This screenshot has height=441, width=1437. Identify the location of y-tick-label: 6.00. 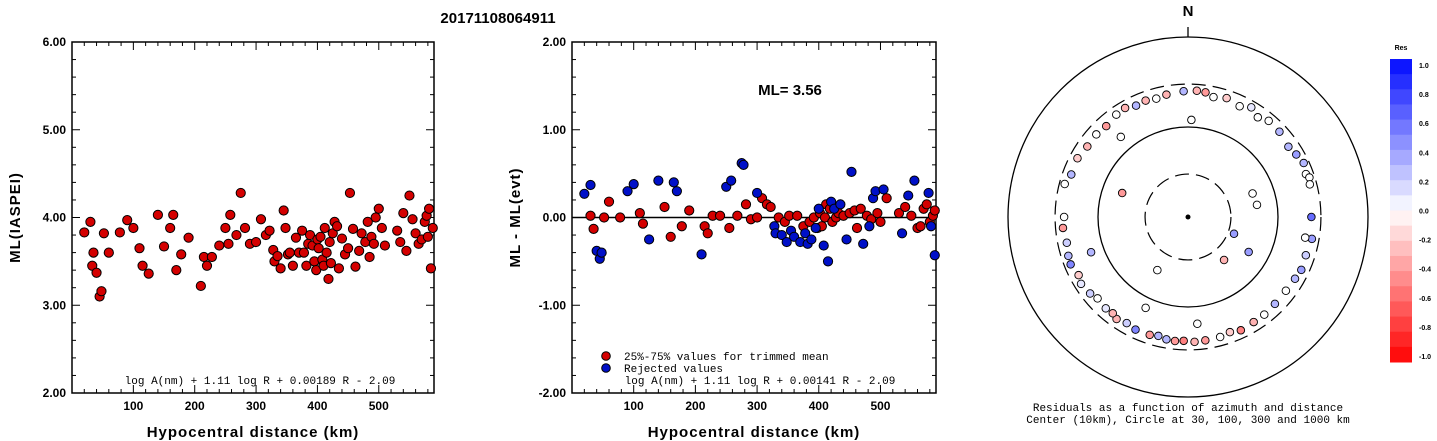
(55, 42).